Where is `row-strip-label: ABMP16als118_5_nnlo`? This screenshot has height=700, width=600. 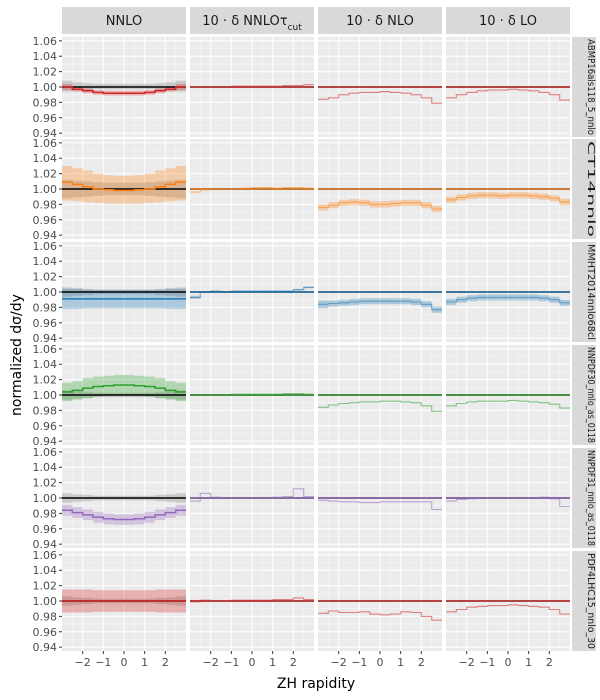
row-strip-label: ABMP16als118_5_nnlo is located at coordinates (590, 87).